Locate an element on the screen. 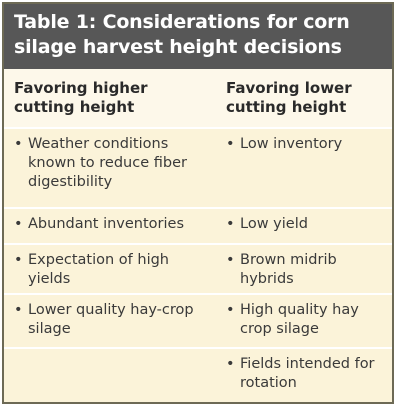 This screenshot has height=410, width=400. list-item: • Lower quality hay-crop silage is located at coordinates (109, 320).